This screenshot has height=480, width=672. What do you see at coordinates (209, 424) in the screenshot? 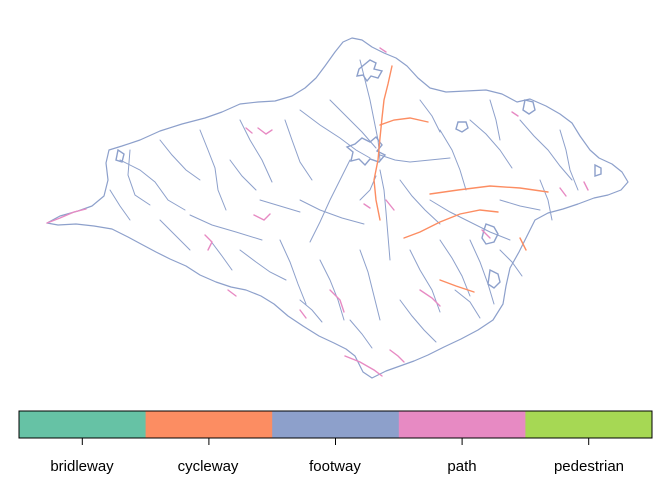
I see `legend-swatch-cycleway` at bounding box center [209, 424].